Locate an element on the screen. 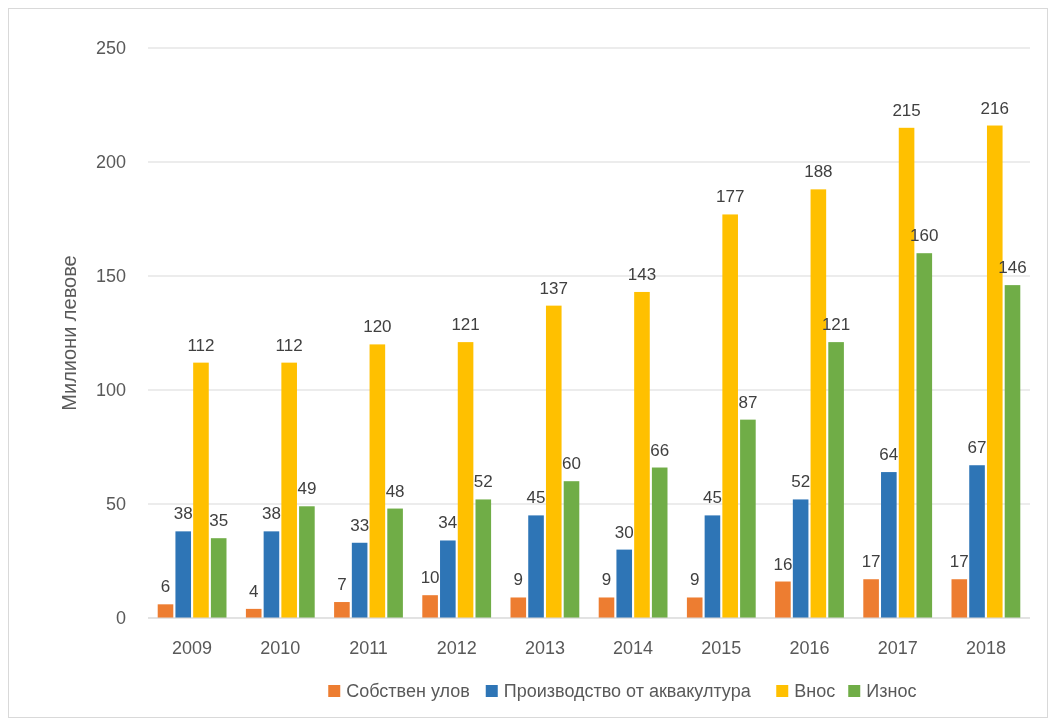 The width and height of the screenshot is (1056, 726). data-label: 87 is located at coordinates (748, 402).